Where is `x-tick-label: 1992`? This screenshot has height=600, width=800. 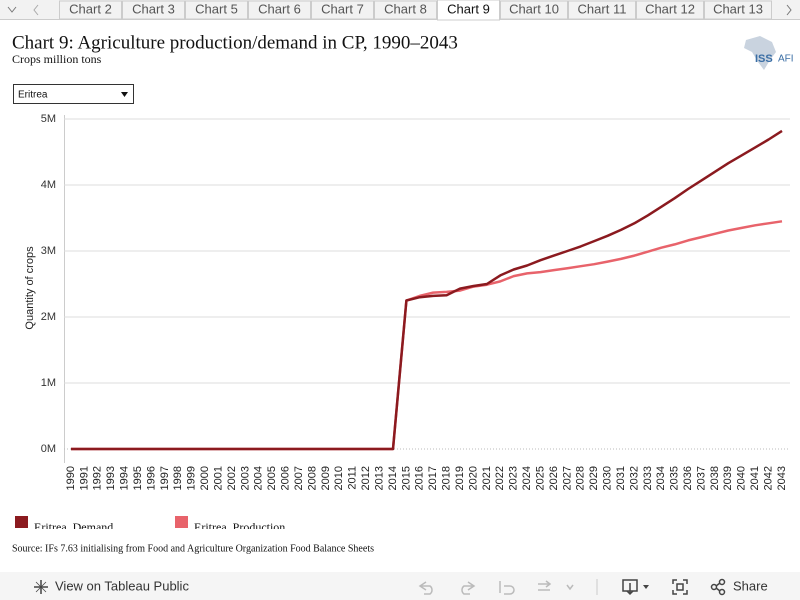
x-tick-label: 1992 is located at coordinates (98, 478).